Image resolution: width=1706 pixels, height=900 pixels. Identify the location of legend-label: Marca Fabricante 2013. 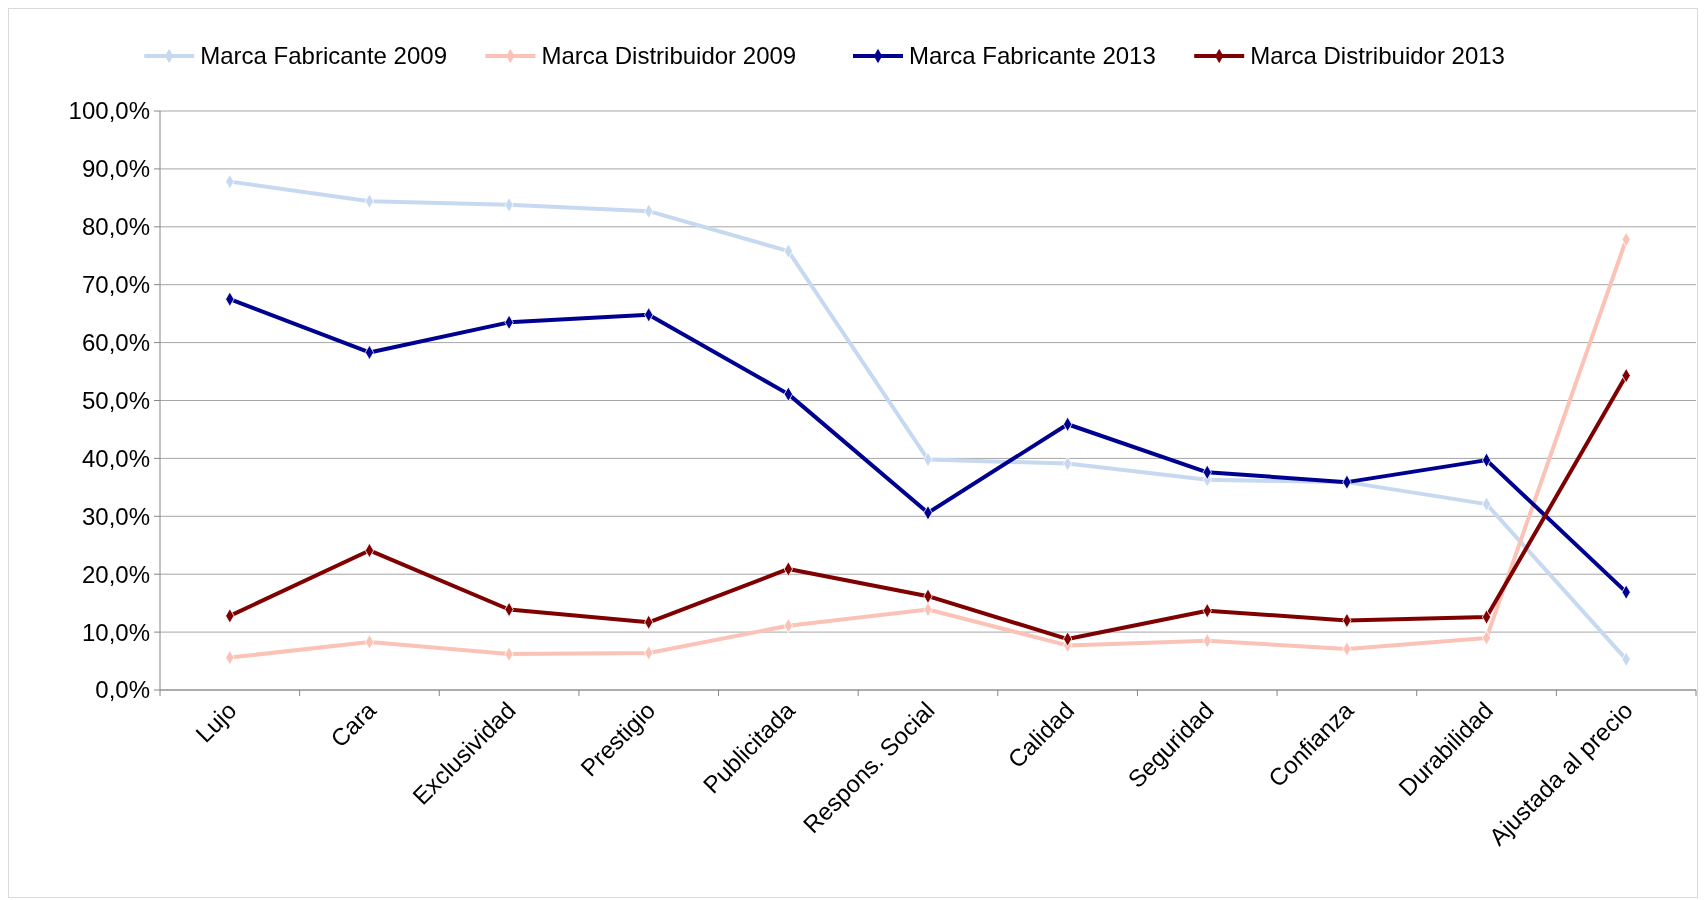
(1032, 56).